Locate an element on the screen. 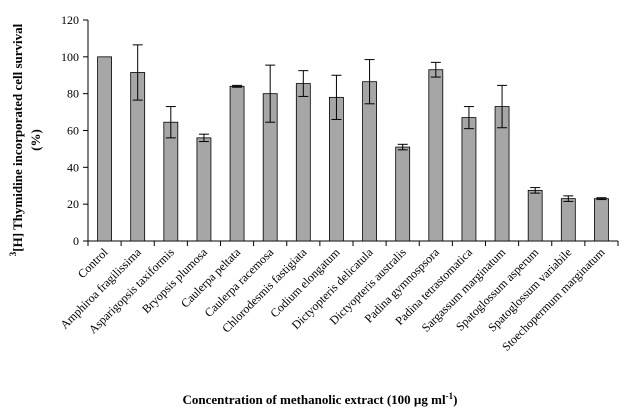 This screenshot has width=632, height=412. x-axis-title-end: ) is located at coordinates (455, 399).